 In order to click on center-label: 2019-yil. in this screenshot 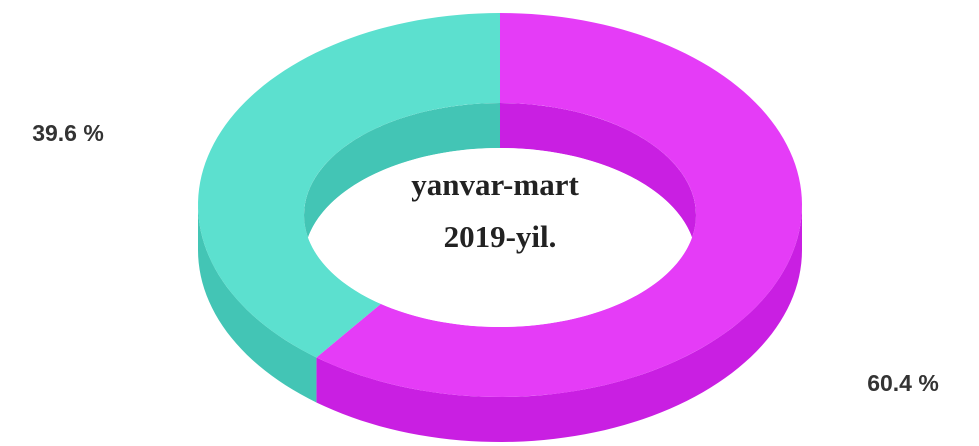, I will do `click(500, 236)`.